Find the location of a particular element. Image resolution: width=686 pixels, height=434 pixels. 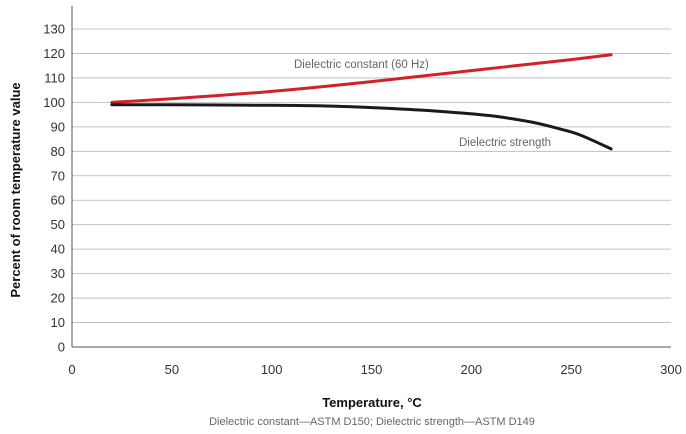

series-label-dielectric-strength: Dielectric strength is located at coordinates (505, 143).